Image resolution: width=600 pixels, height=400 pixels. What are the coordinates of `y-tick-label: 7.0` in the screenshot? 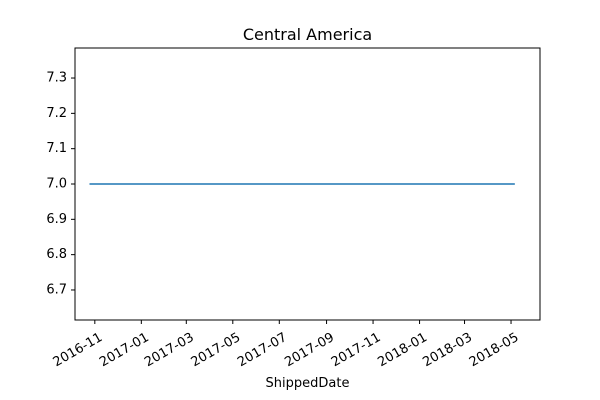 It's located at (56, 184).